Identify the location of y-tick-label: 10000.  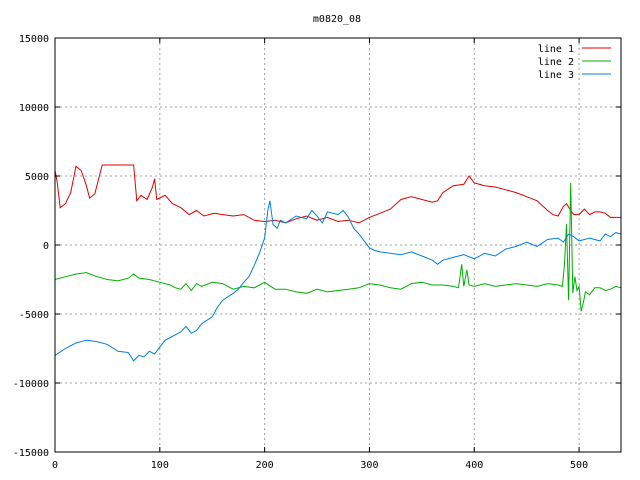
(34, 108).